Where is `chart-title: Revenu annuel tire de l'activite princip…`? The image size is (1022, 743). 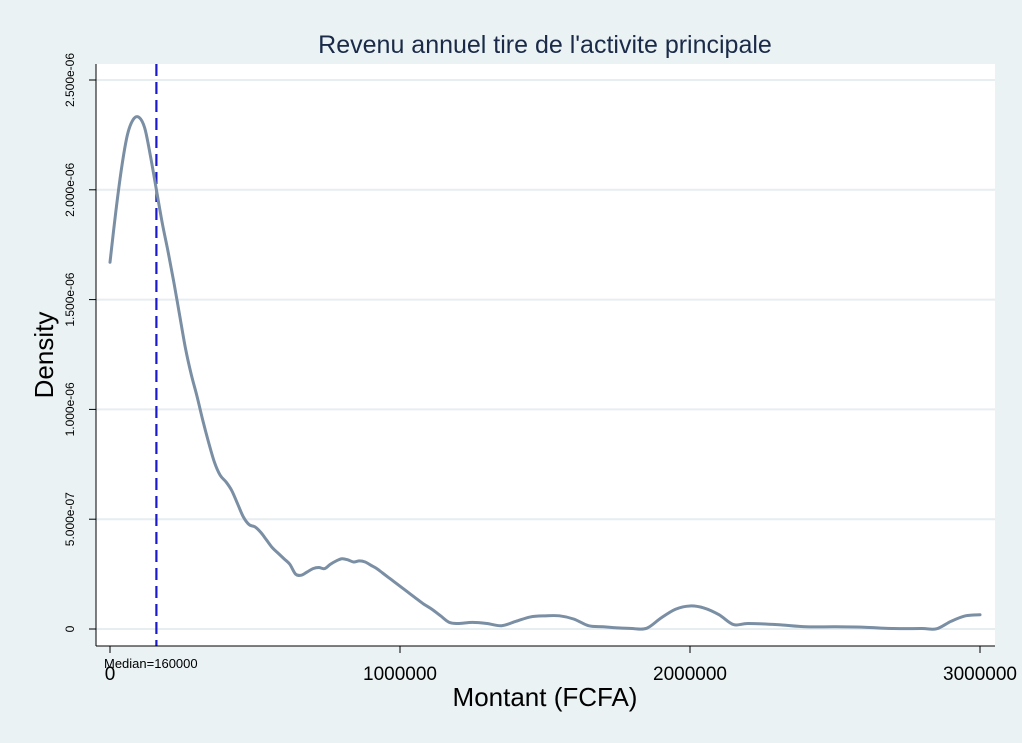 chart-title: Revenu annuel tire de l'activite princip… is located at coordinates (545, 45).